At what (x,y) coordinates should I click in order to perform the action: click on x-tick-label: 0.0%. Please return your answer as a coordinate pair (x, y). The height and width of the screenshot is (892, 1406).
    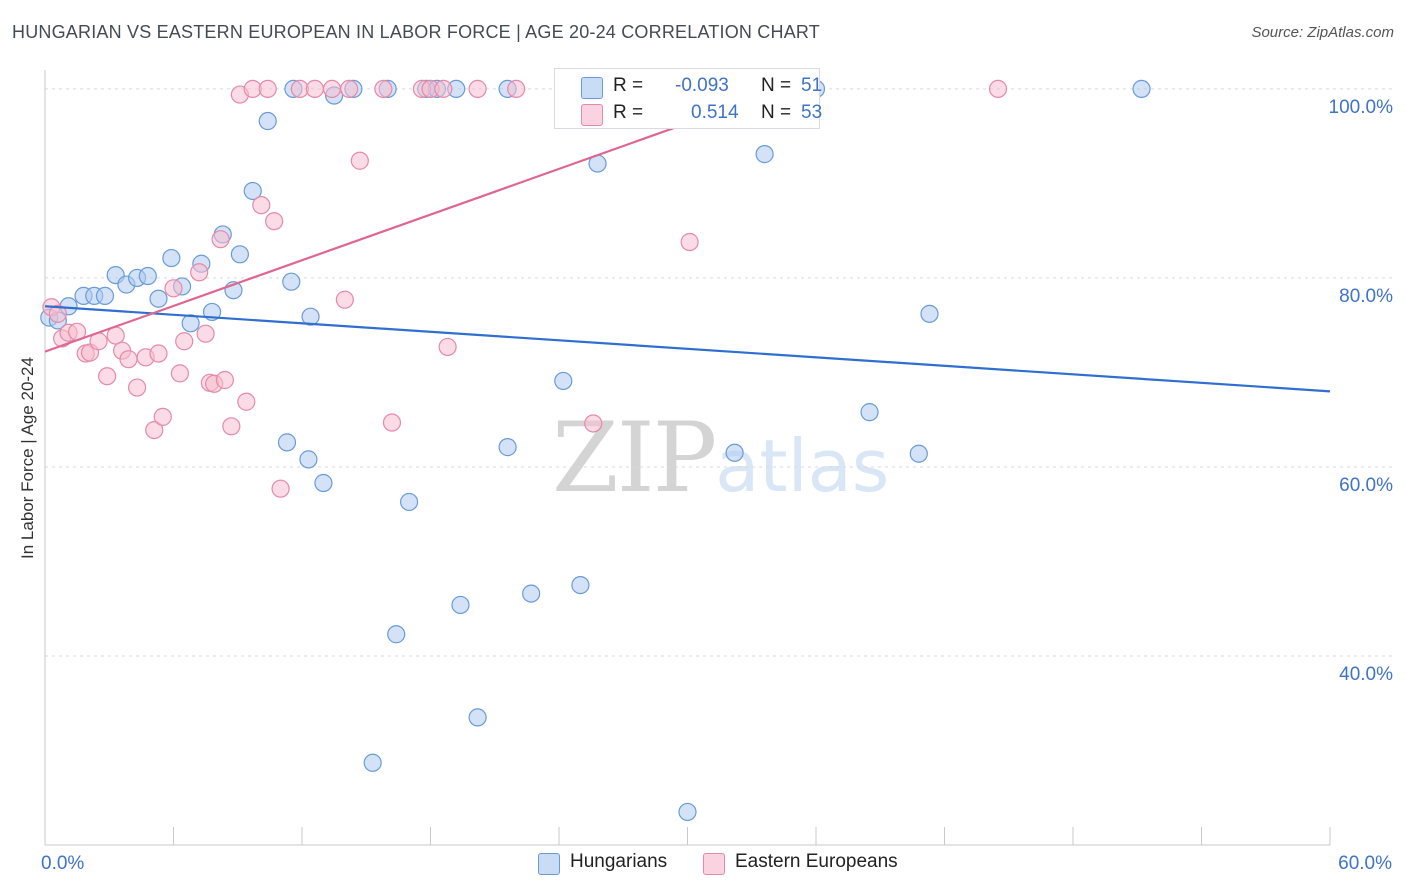
    Looking at the image, I should click on (62, 863).